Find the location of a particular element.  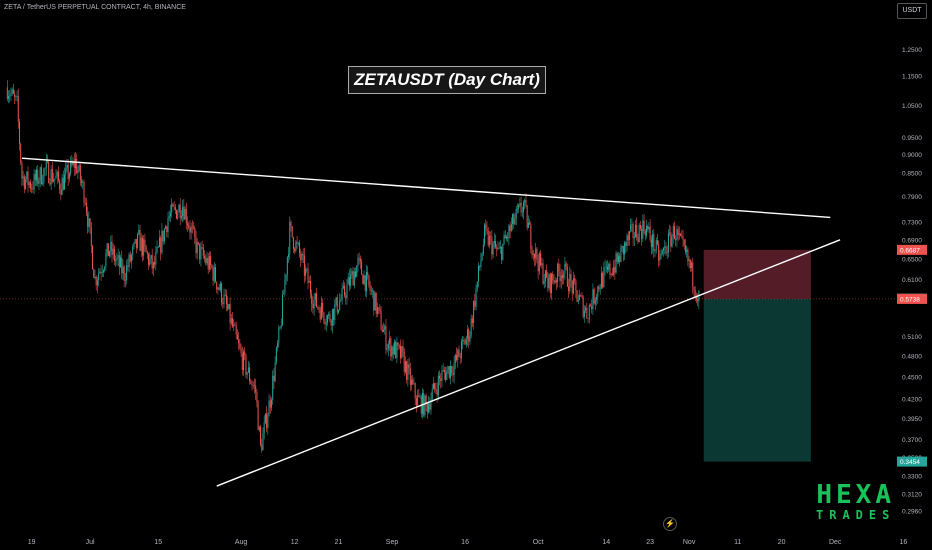

currency-unit-button: USDT is located at coordinates (912, 11).